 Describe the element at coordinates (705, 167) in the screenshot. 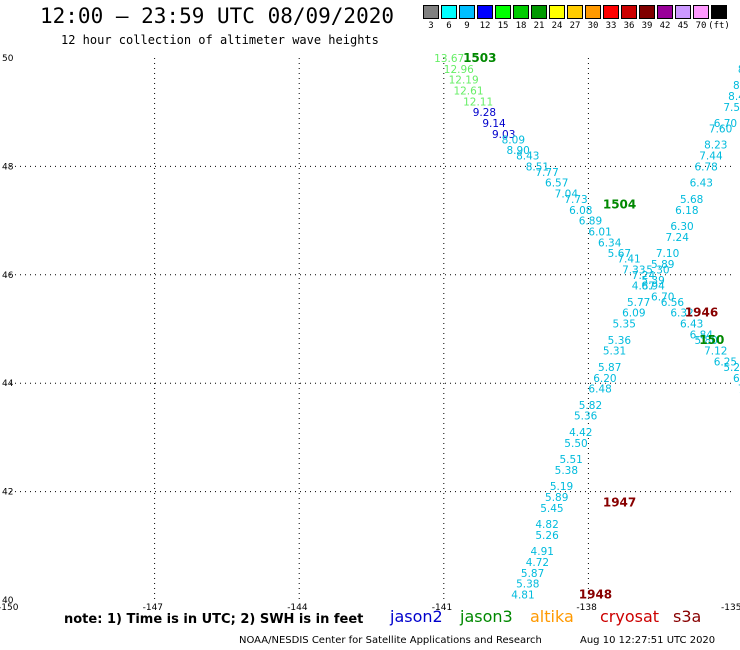

I see `wave-height-value: 6.78` at that location.